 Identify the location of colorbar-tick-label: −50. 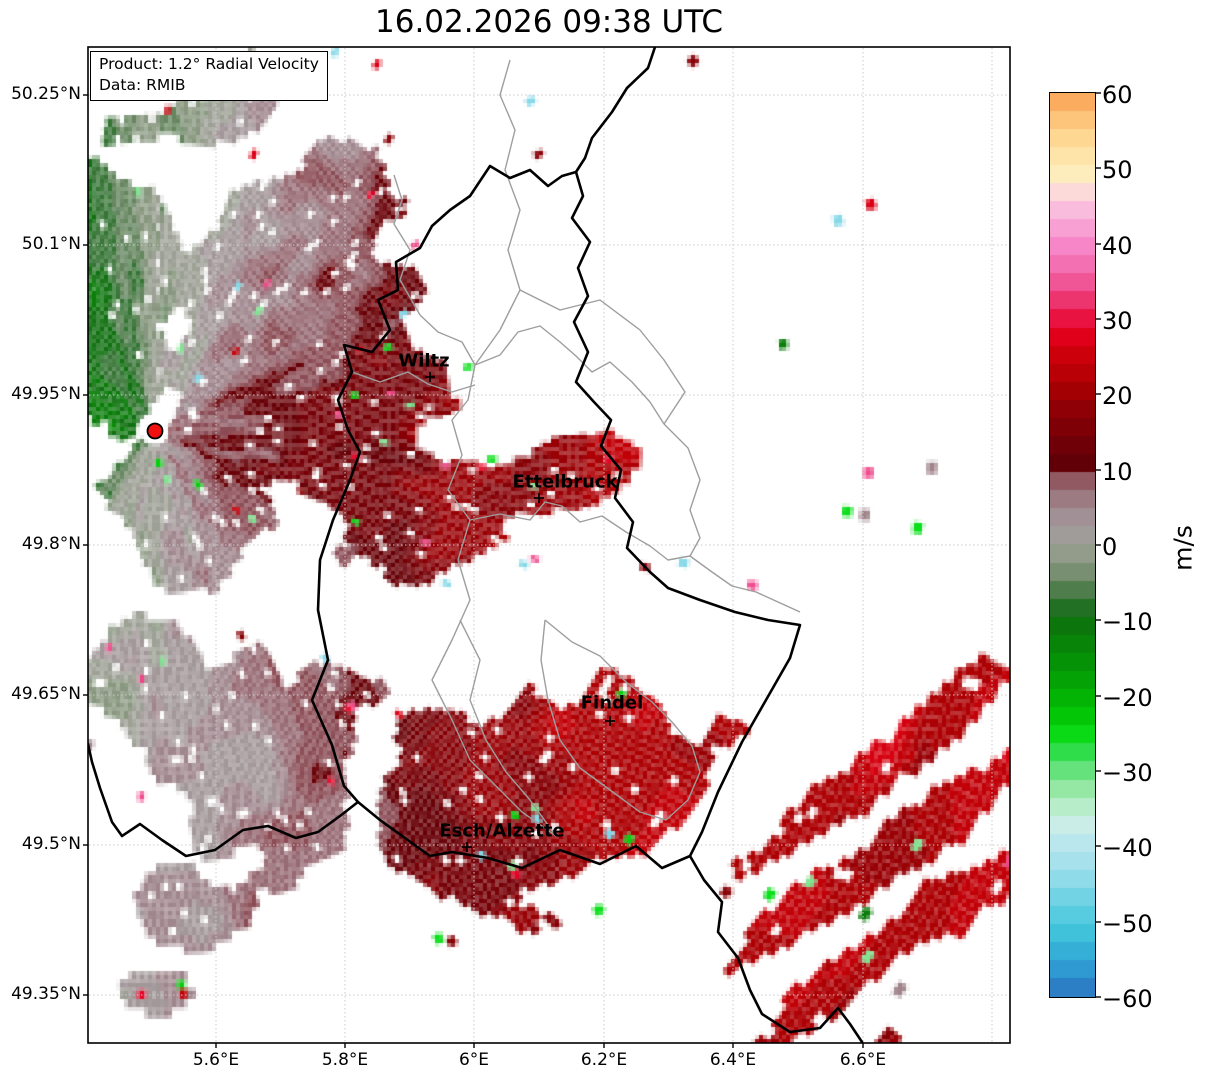
(1127, 924).